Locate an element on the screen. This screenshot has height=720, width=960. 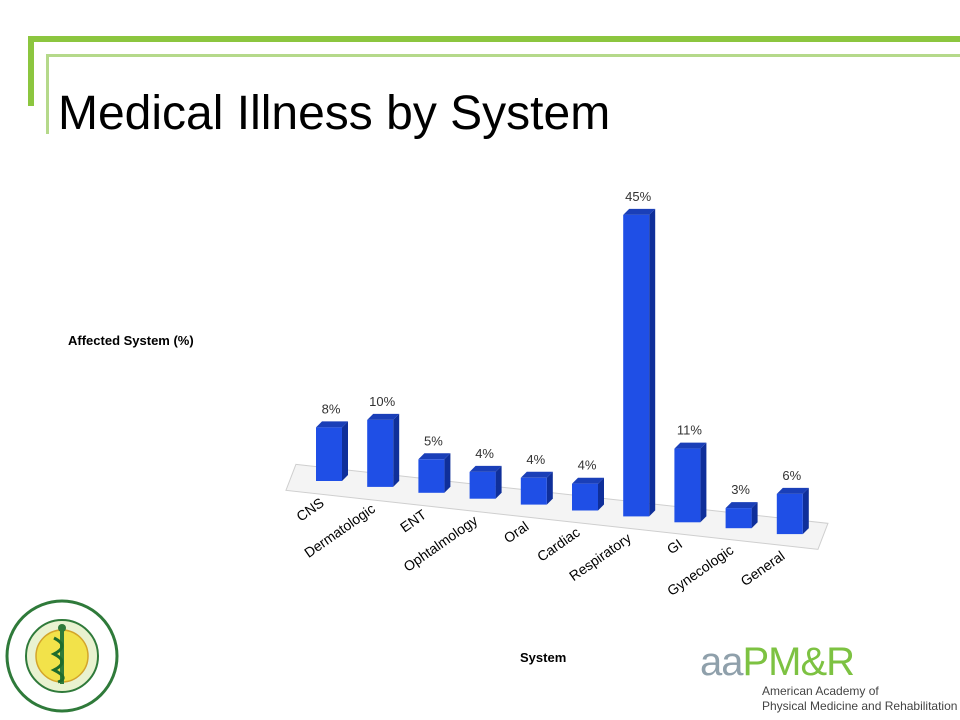
frame-inner-accent is located at coordinates (503, 94).